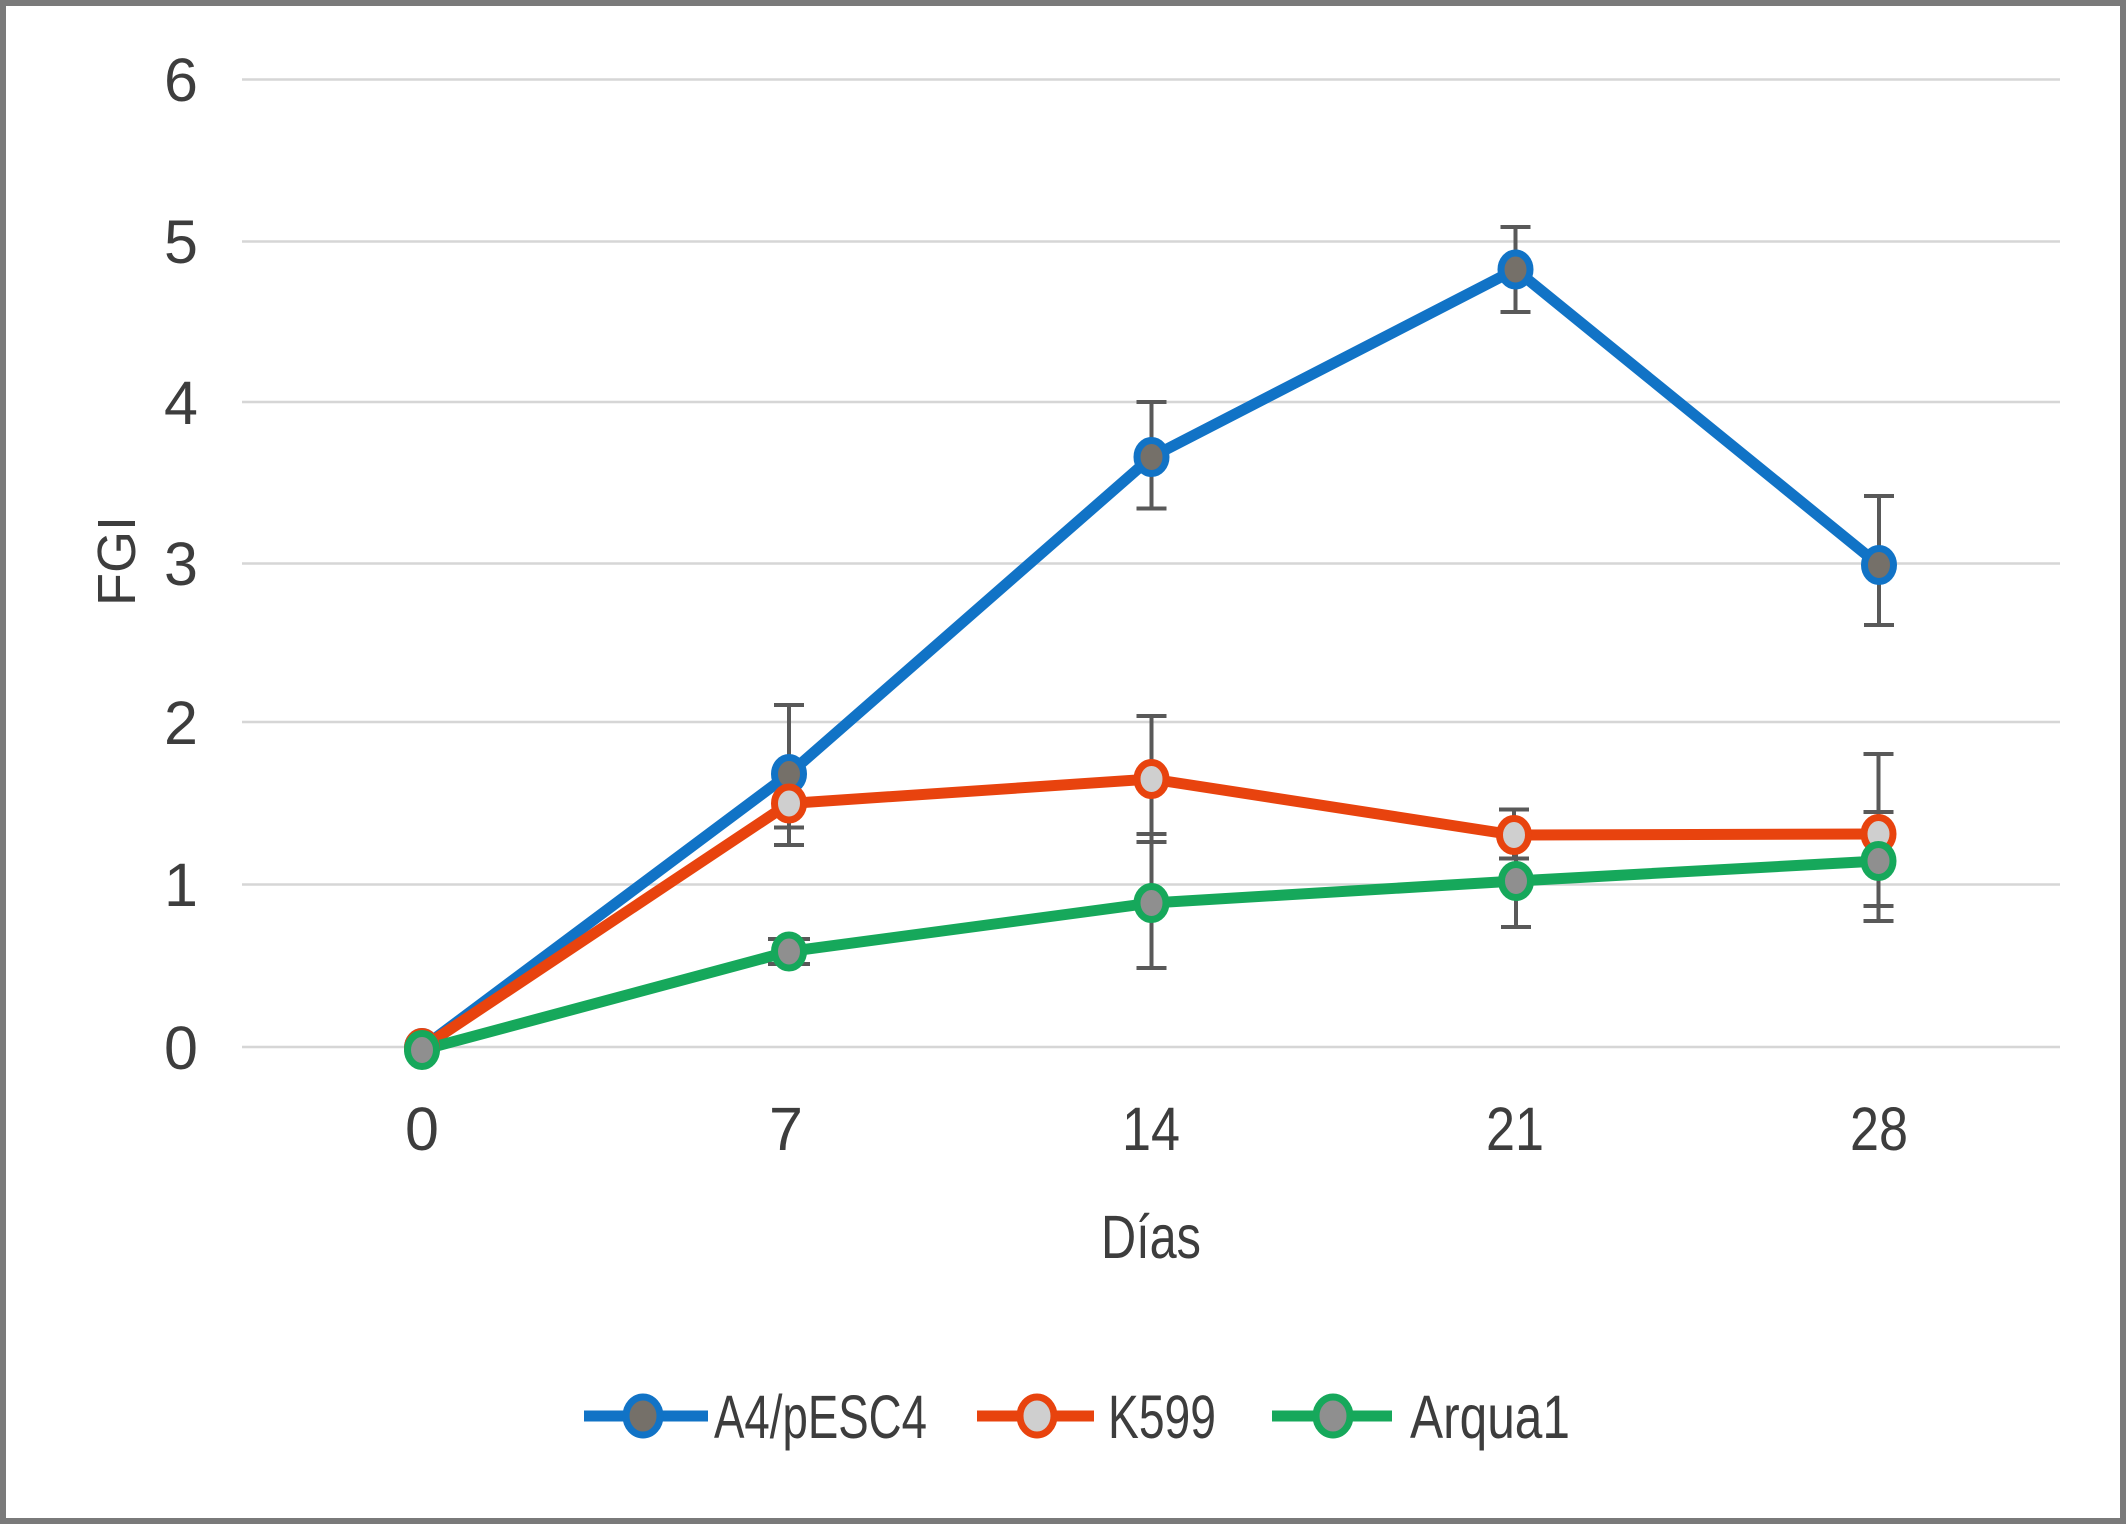 Image resolution: width=2126 pixels, height=1524 pixels. Describe the element at coordinates (181, 723) in the screenshot. I see `svg-text: 2` at that location.